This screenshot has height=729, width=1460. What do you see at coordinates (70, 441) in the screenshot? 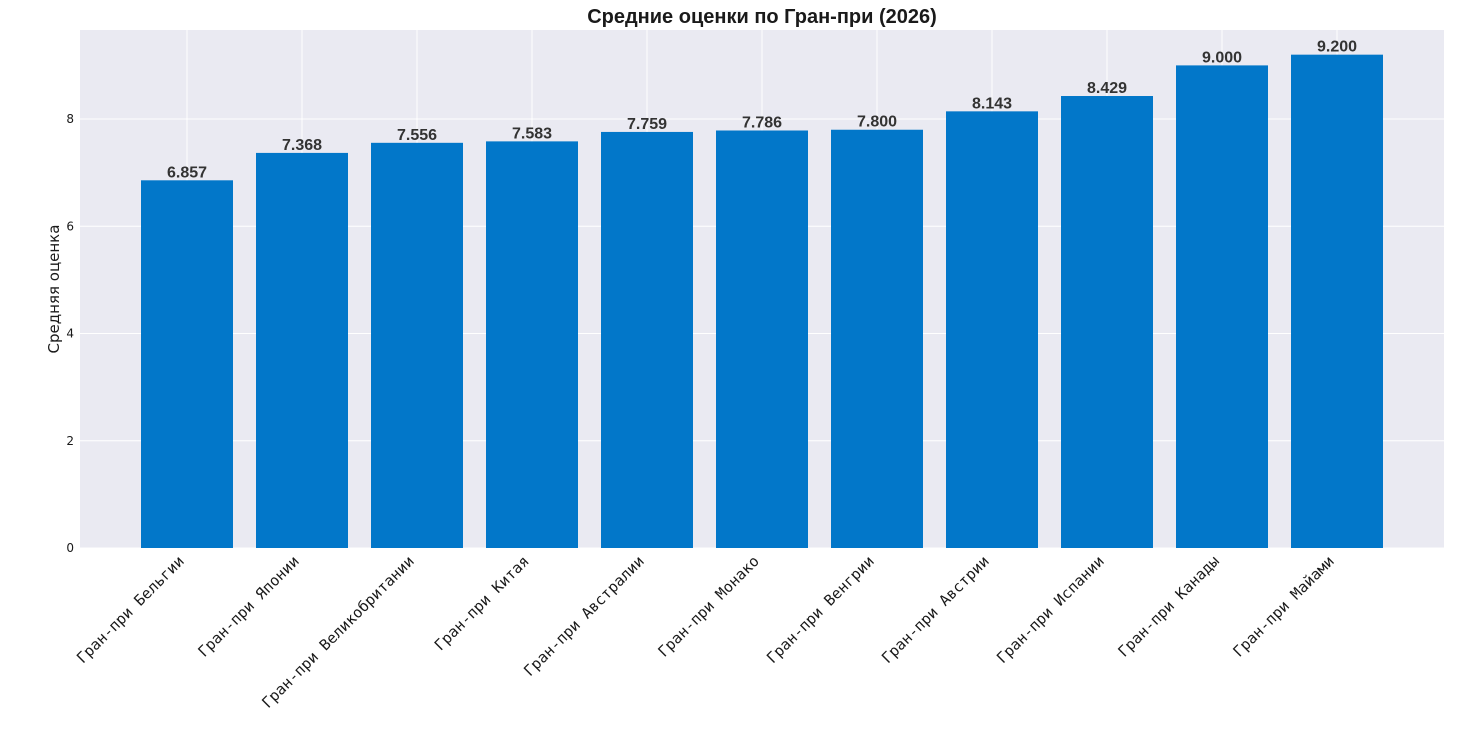
I see `y-tick-label: 2` at bounding box center [70, 441].